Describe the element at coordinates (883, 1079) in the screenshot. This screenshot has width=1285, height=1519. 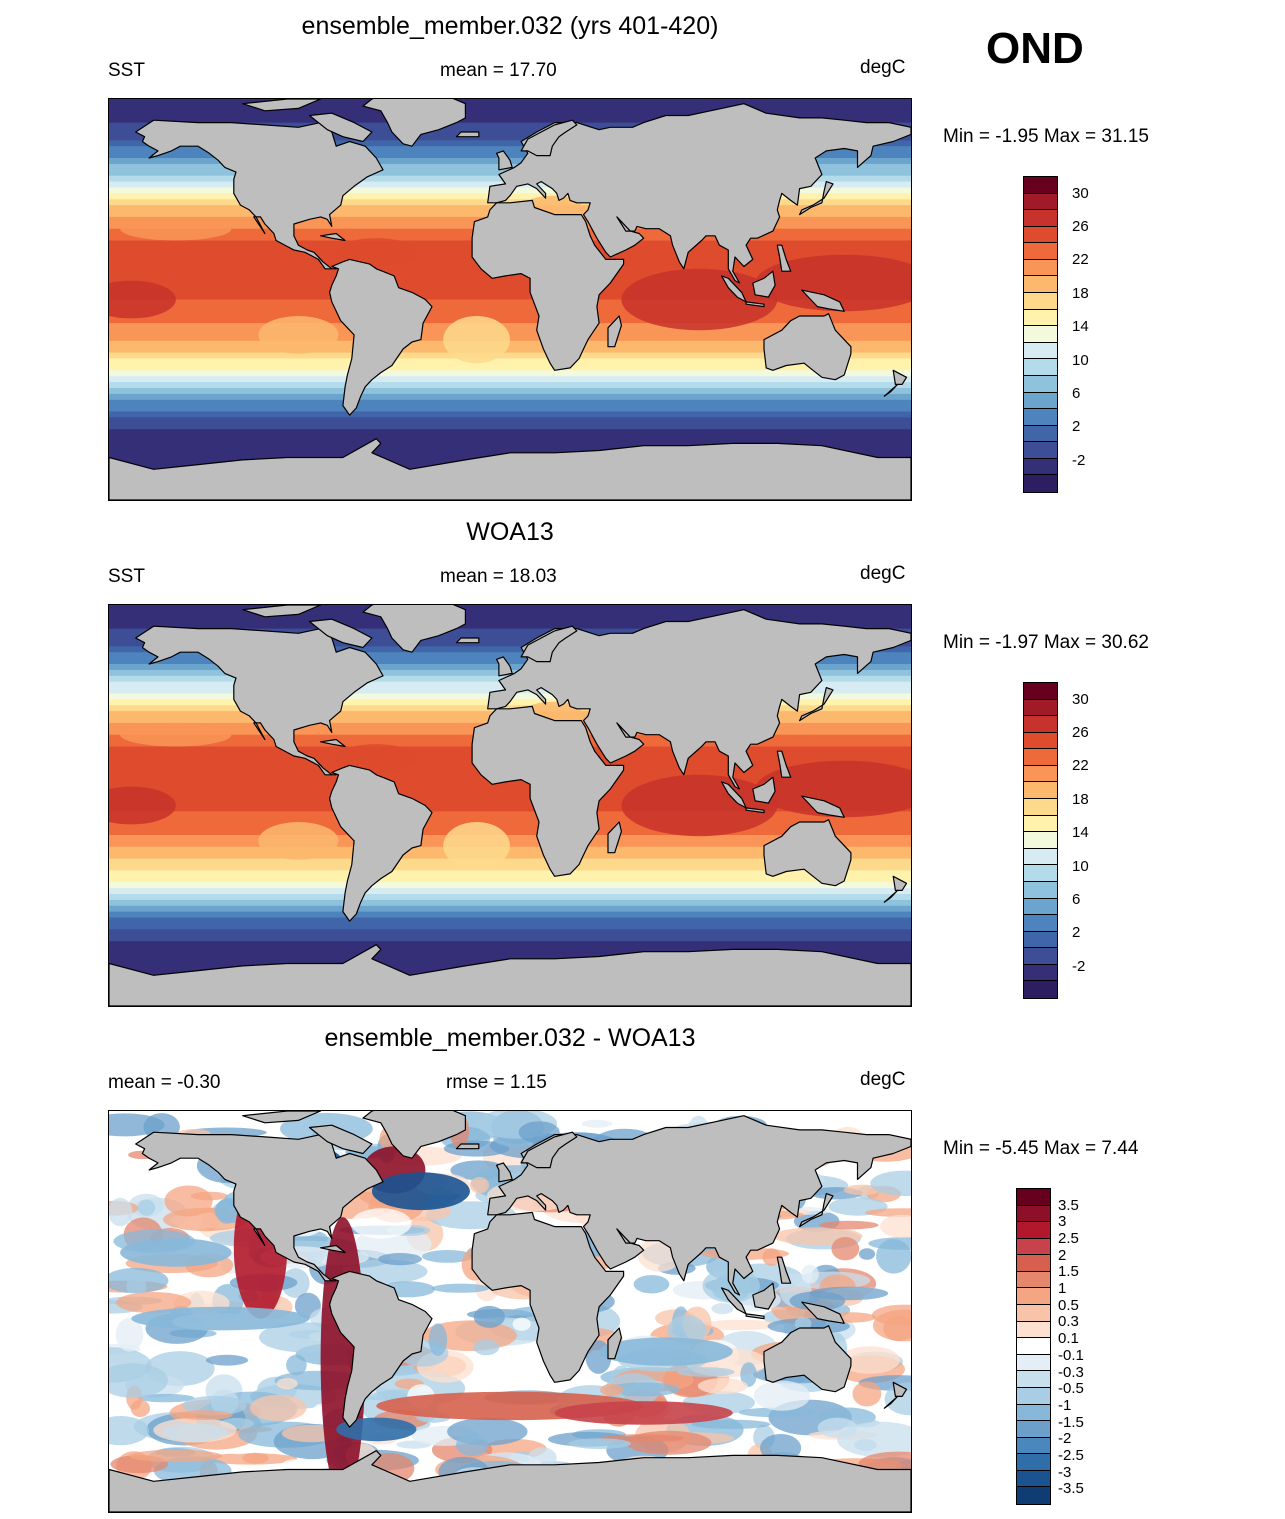
I see `panel-3-units-label: degC` at that location.